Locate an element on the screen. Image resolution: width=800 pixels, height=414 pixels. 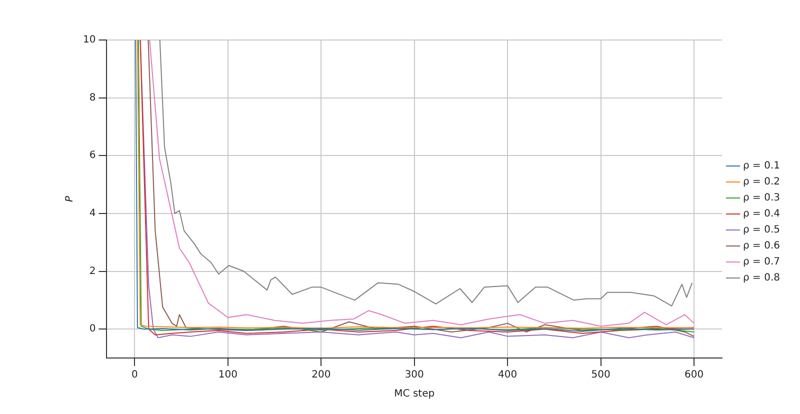
legend-label: ρ = 0.8 is located at coordinates (761, 278).